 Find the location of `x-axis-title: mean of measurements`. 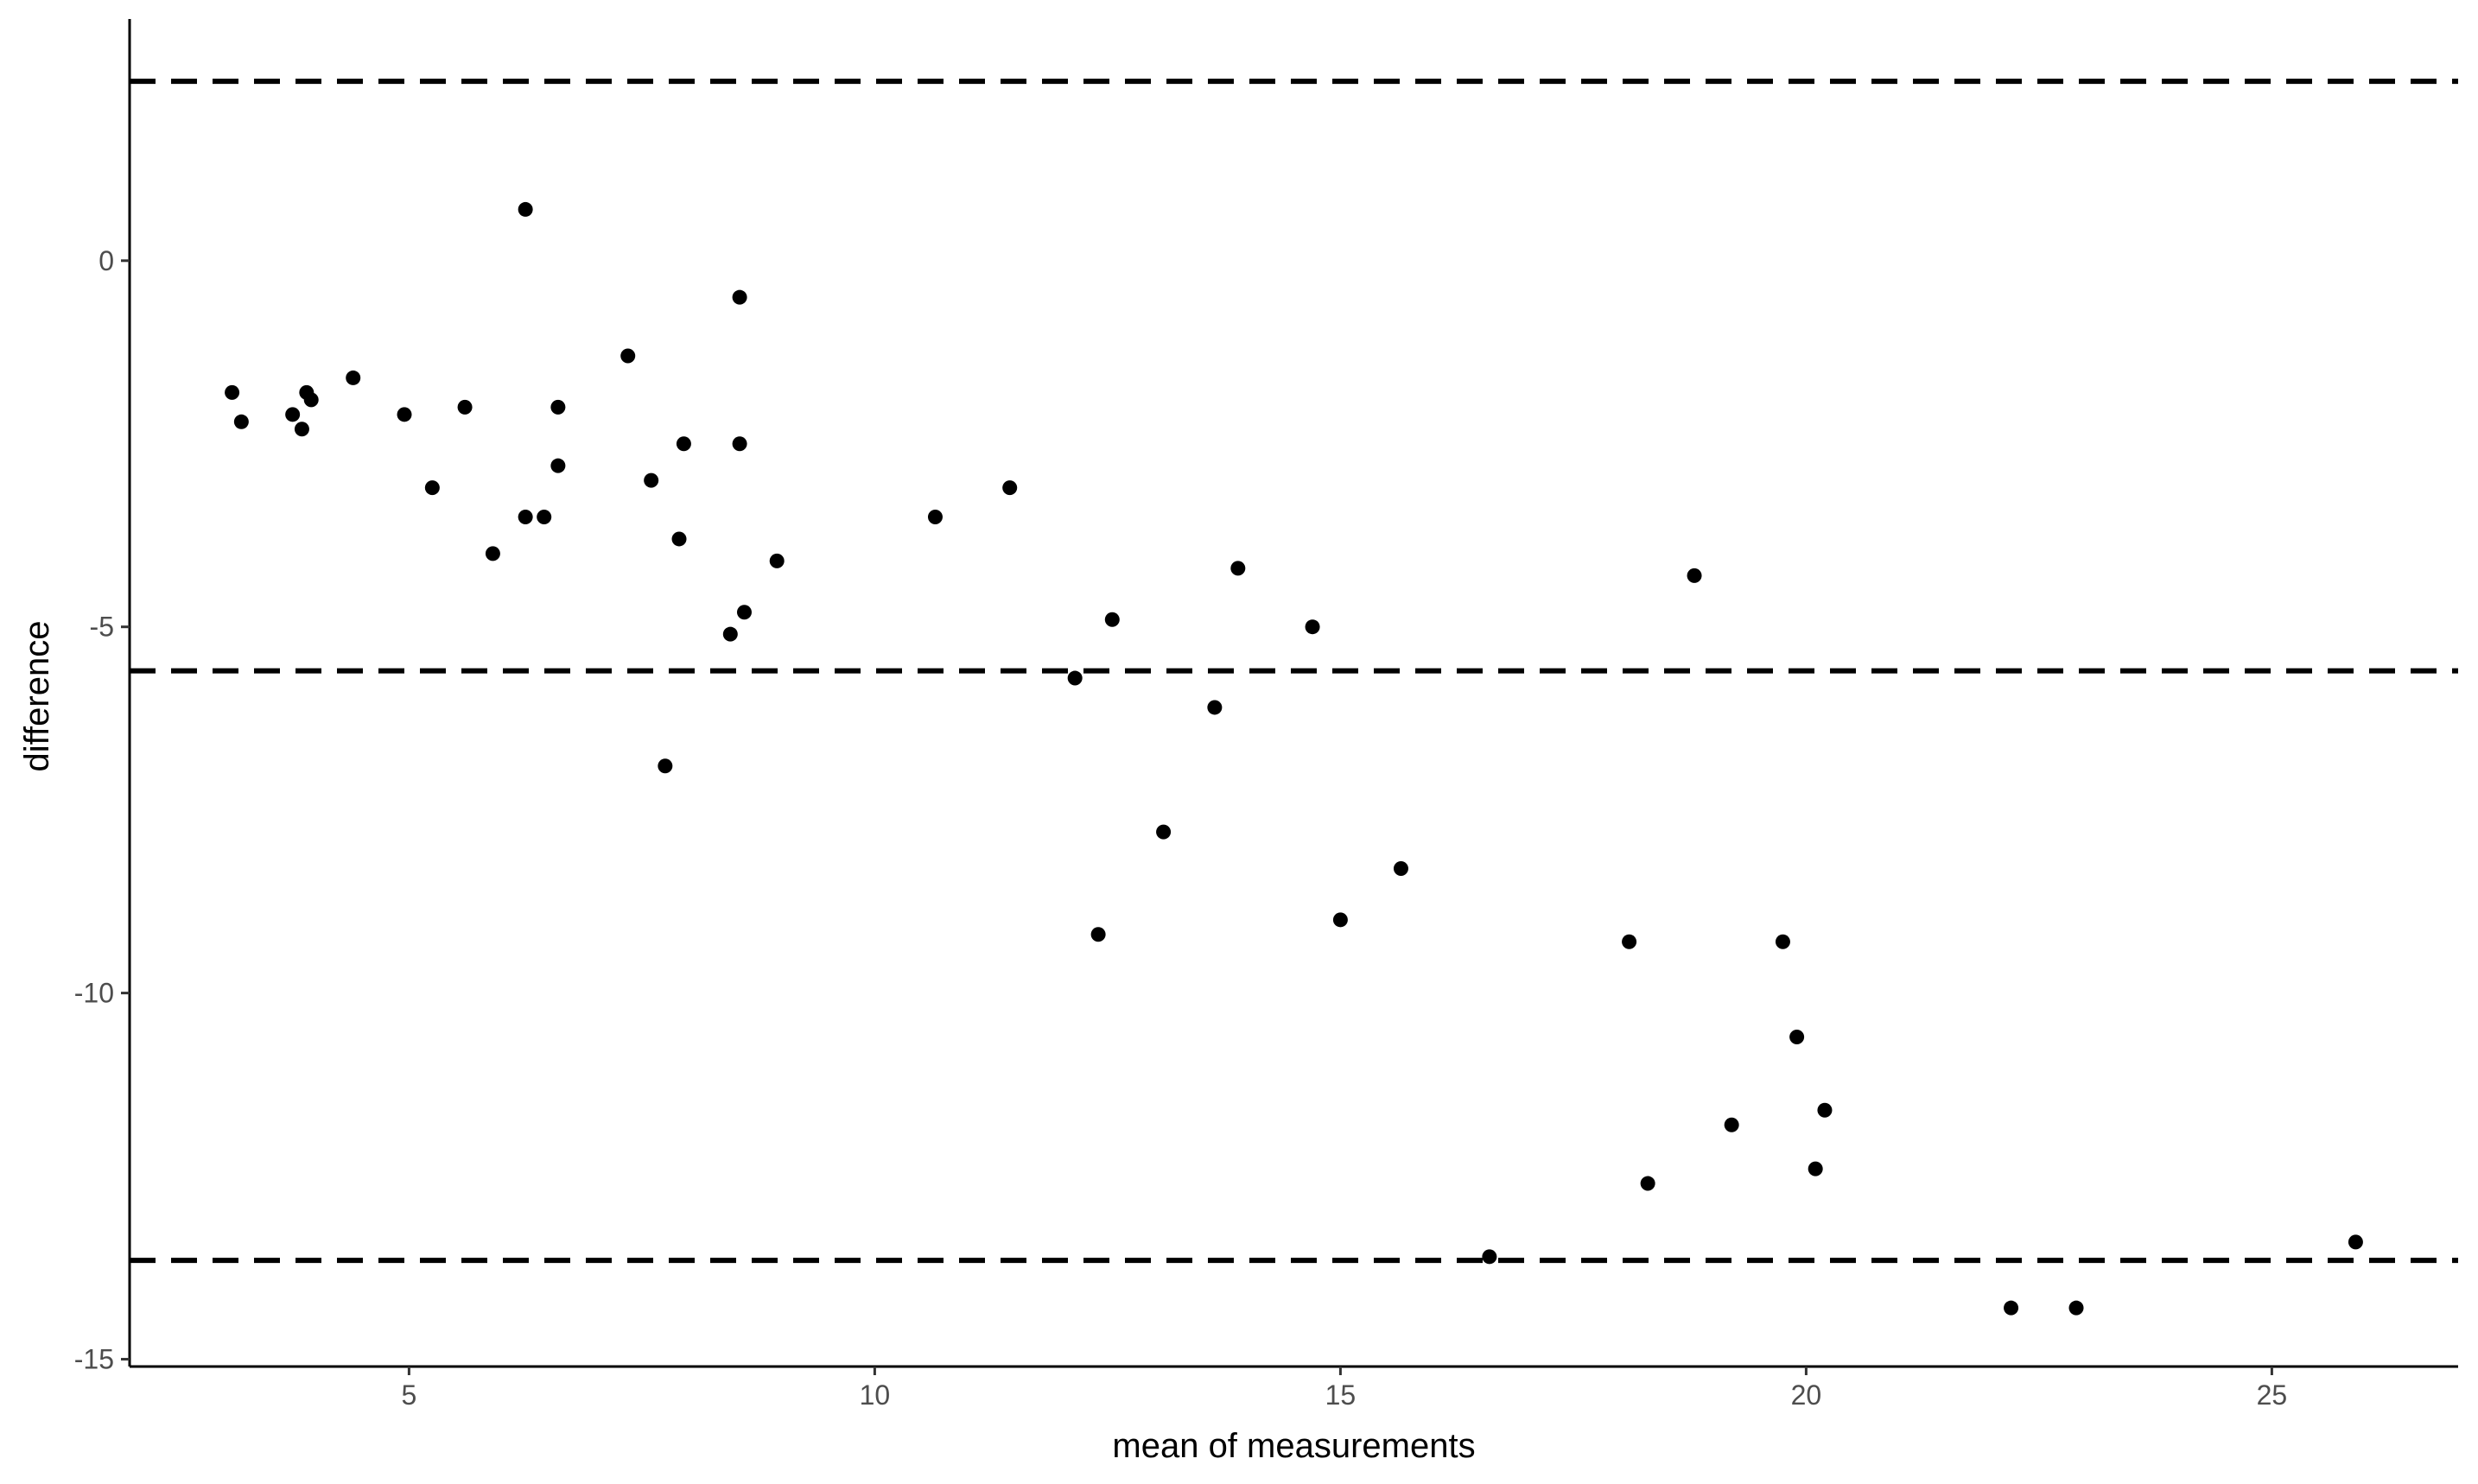

x-axis-title: mean of measurements is located at coordinates (1293, 1446).